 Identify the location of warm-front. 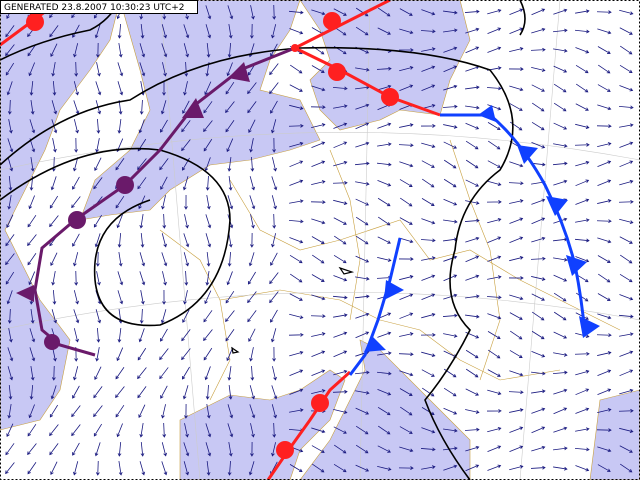
(25, 26).